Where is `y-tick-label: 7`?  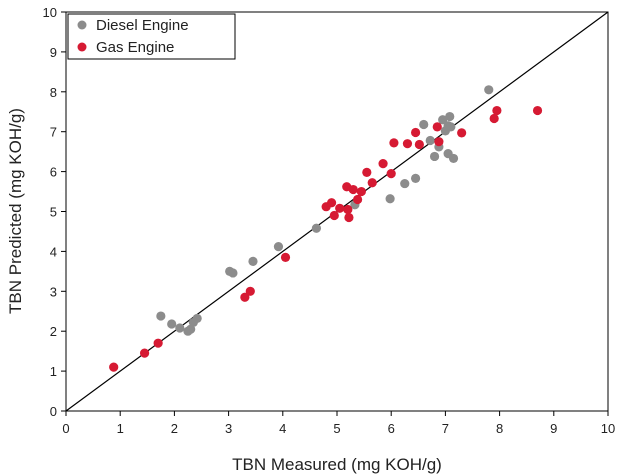 y-tick-label: 7 is located at coordinates (53, 132).